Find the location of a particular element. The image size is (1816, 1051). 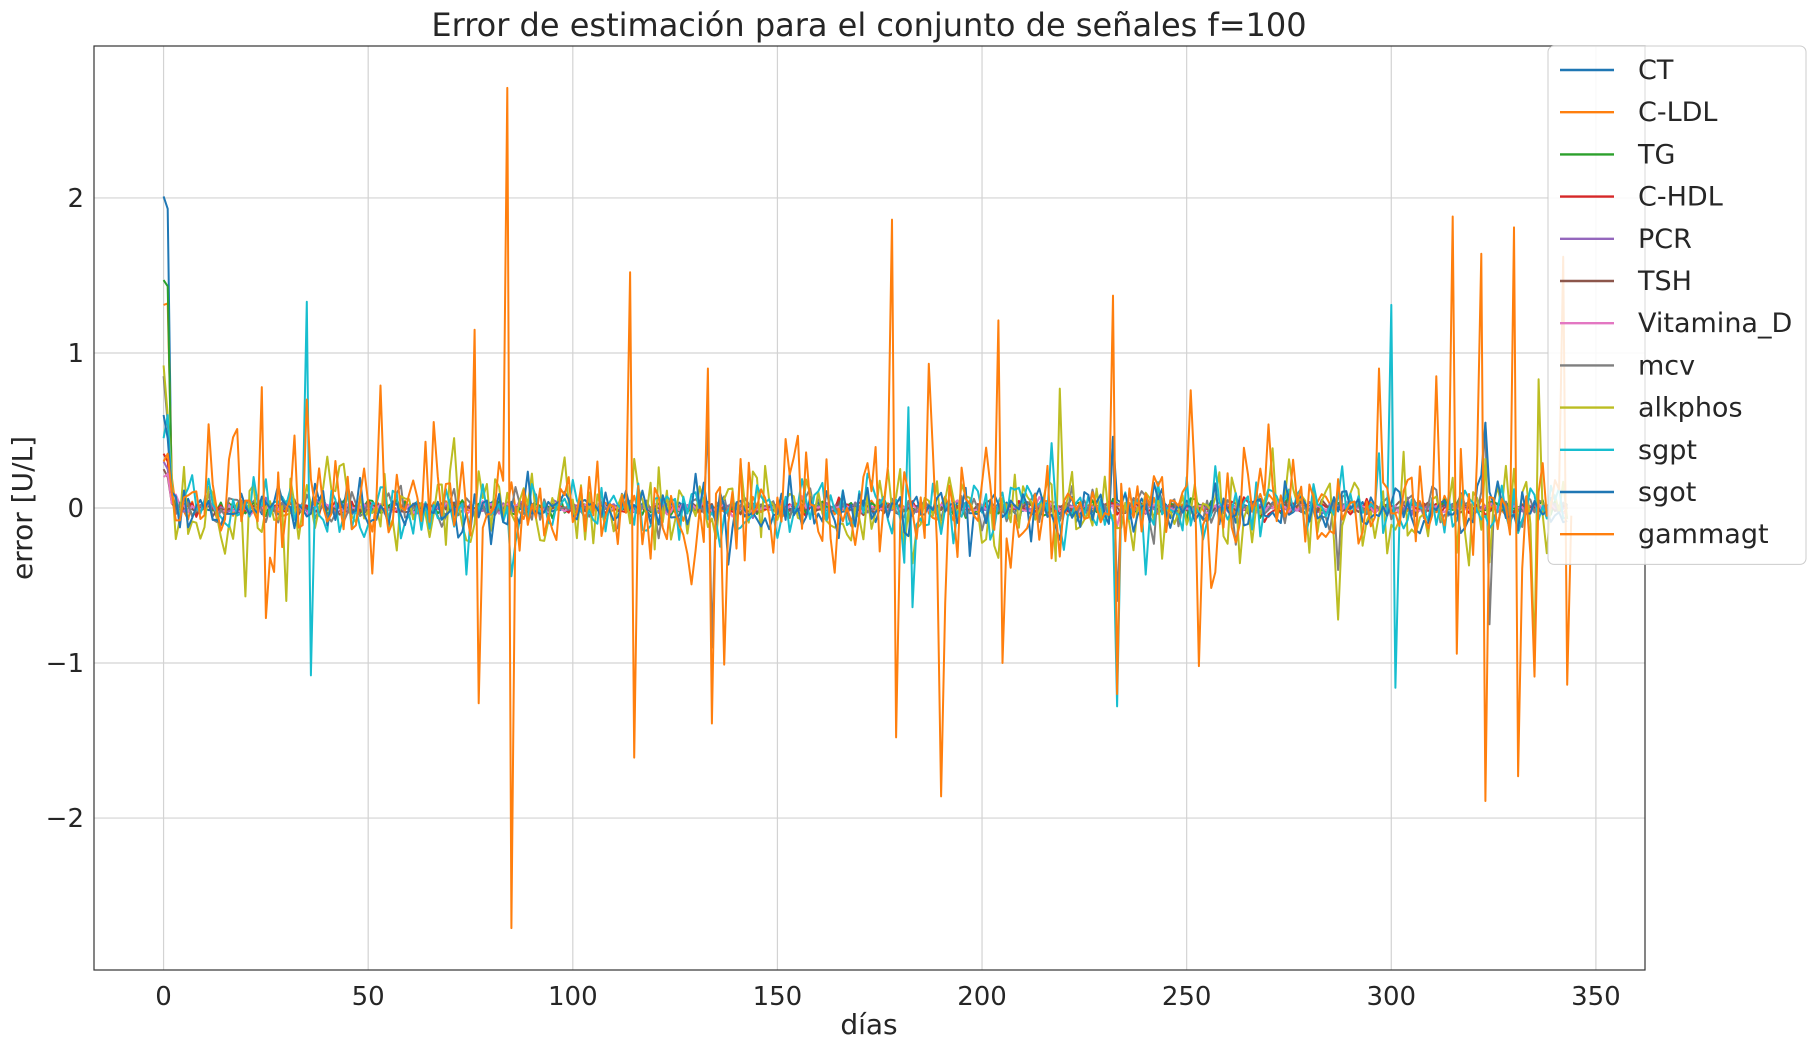

y-tick-label: 1 is located at coordinates (75, 354).